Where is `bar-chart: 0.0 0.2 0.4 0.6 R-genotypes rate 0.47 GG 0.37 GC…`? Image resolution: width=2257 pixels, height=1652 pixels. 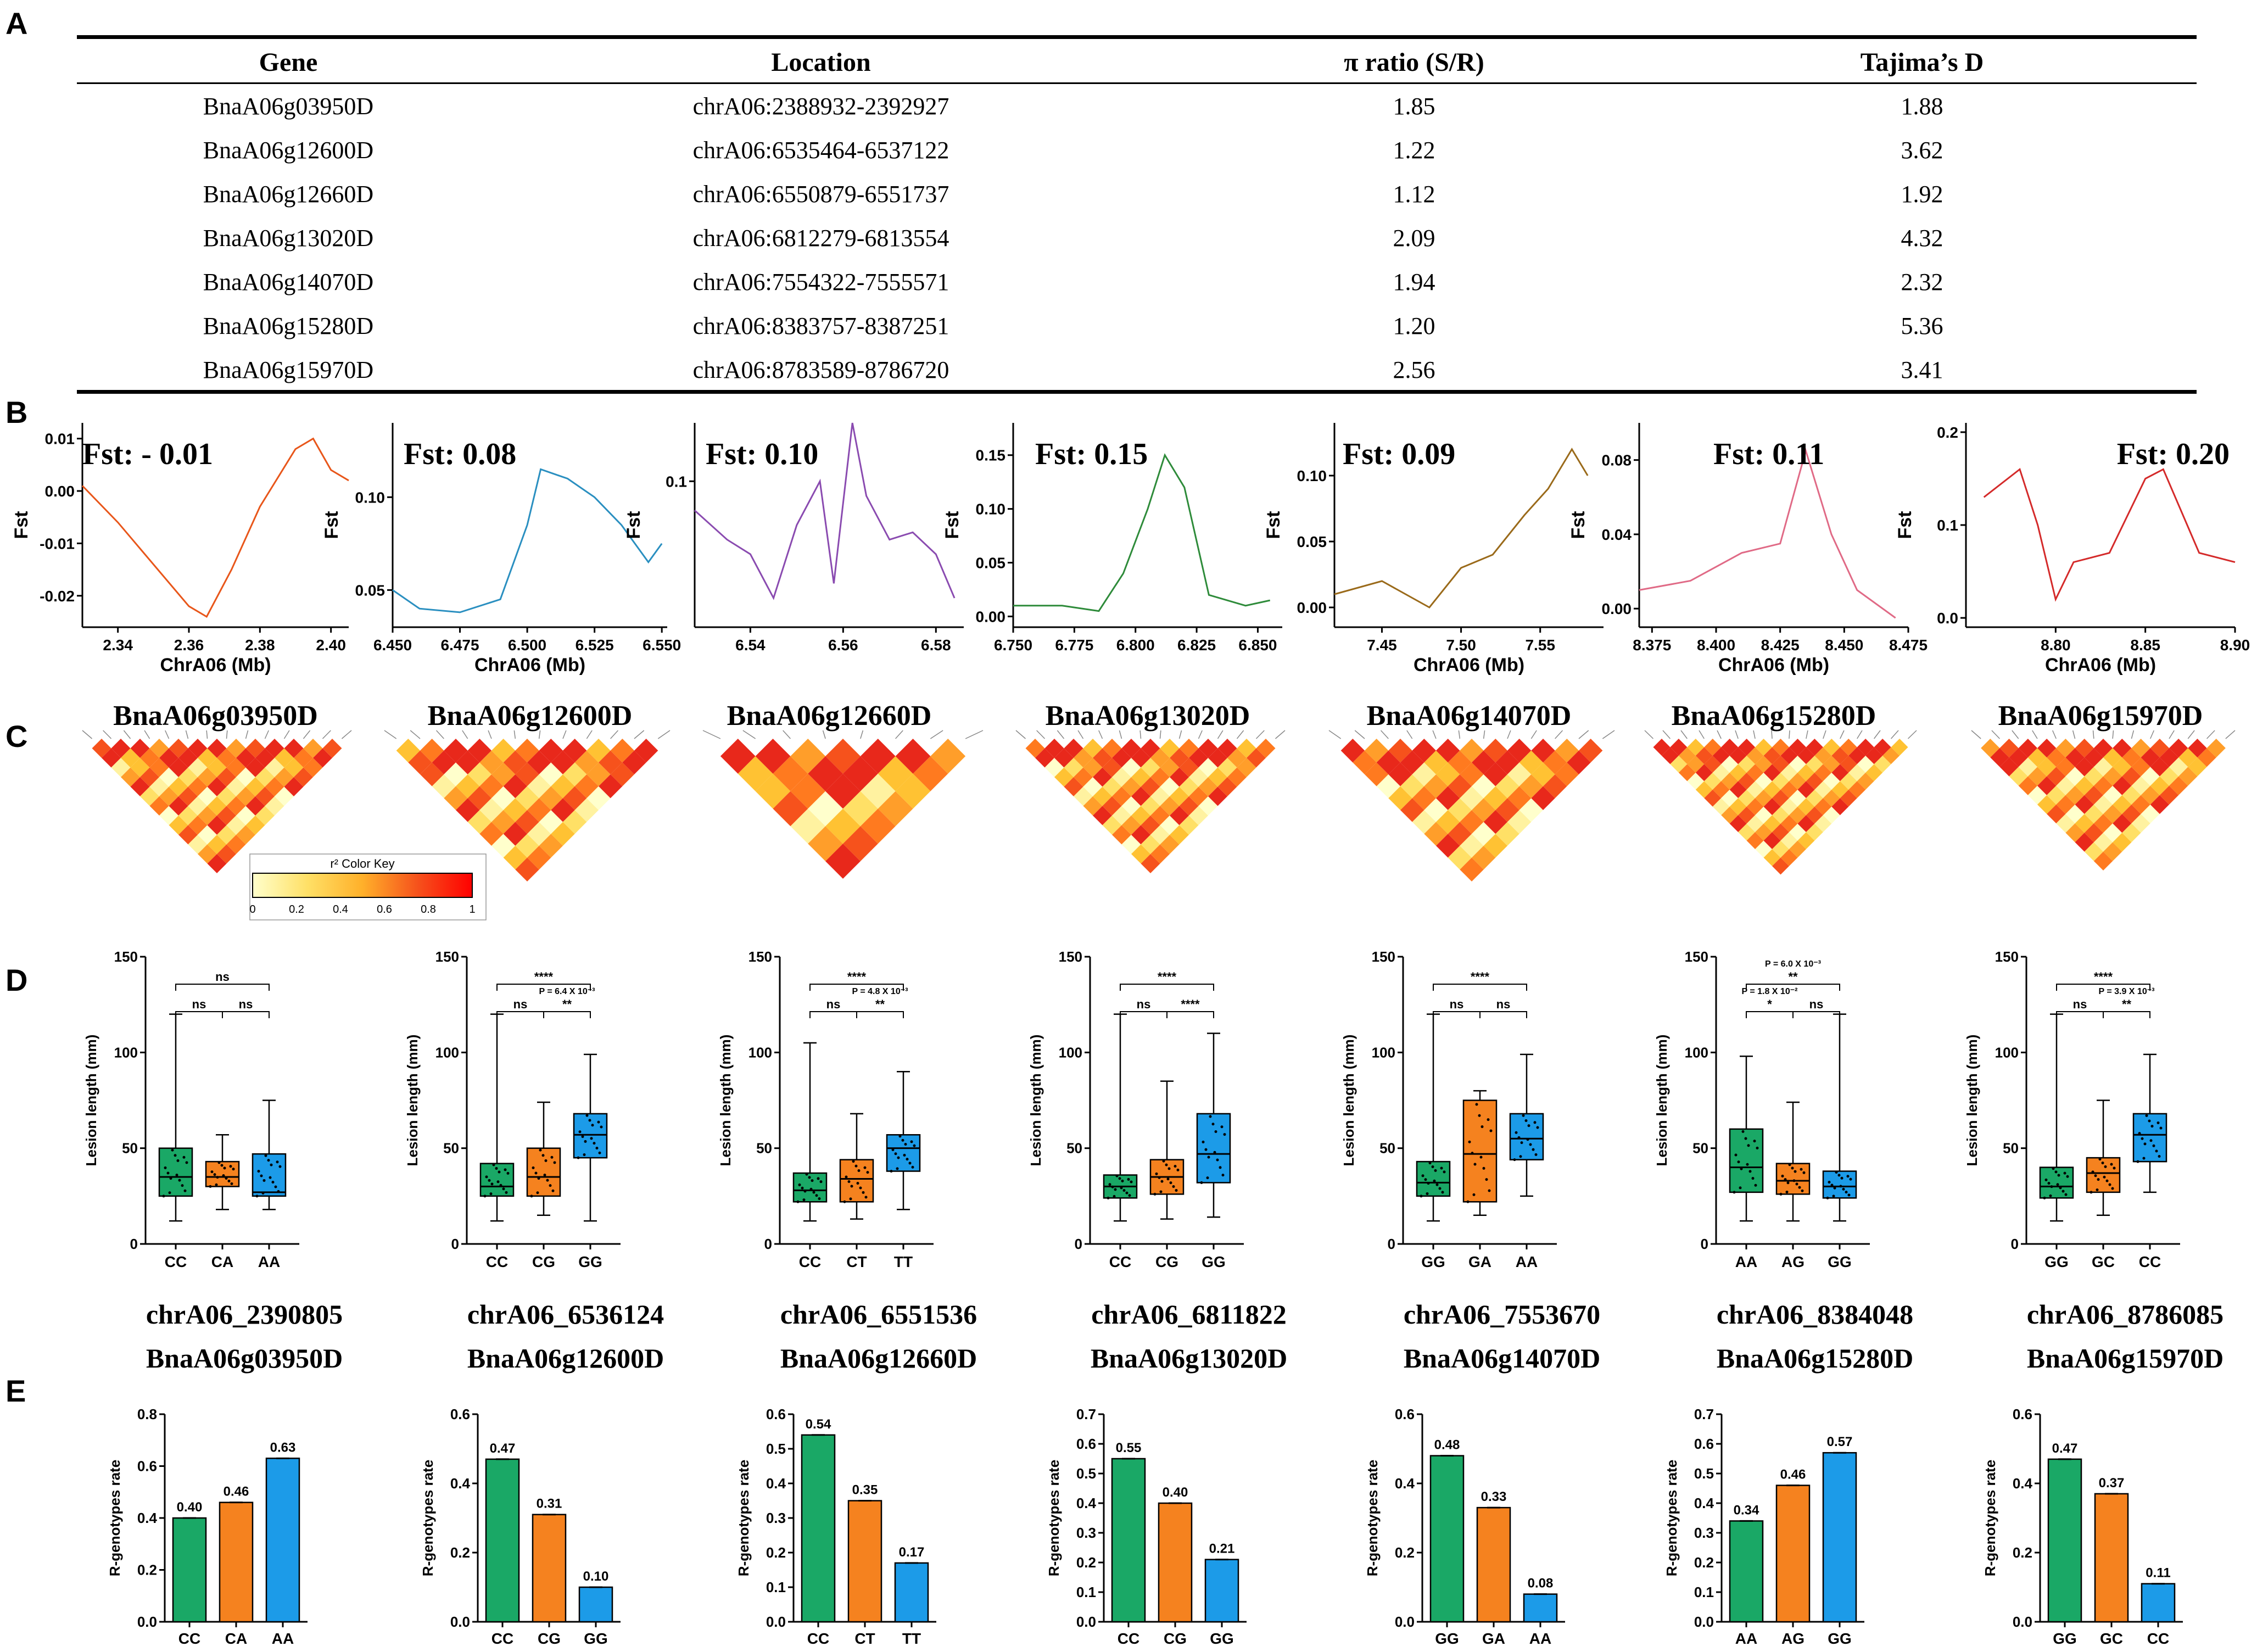
bar-chart: 0.0 0.2 0.4 0.6 R-genotypes rate 0.47 GG 0.37 GC… is located at coordinates (2082, 1526).